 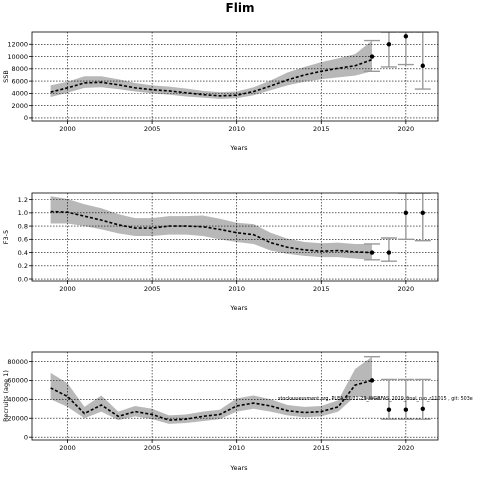 What do you see at coordinates (211, 232) in the screenshot?
I see `fbar-estimate-line` at bounding box center [211, 232].